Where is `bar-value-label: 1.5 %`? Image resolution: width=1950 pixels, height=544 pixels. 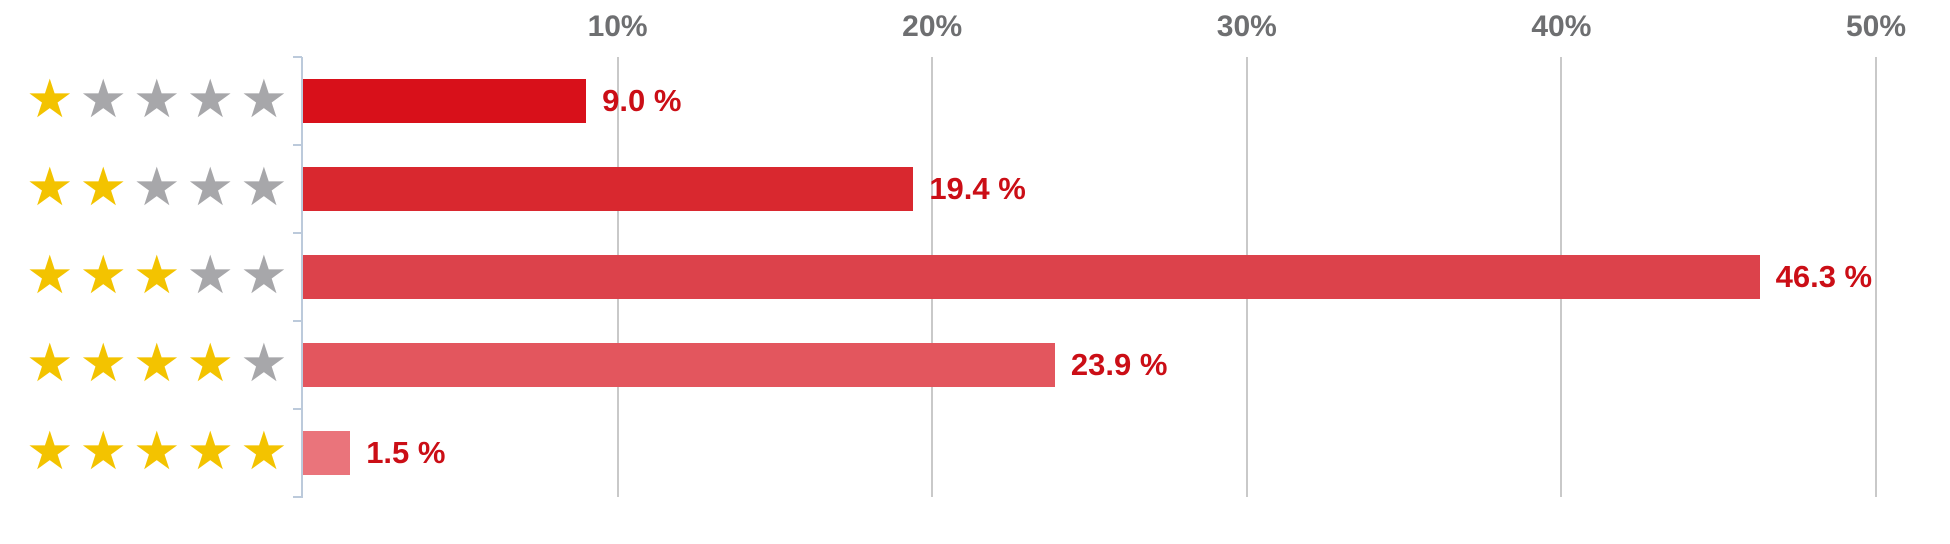
bar-value-label: 1.5 % is located at coordinates (406, 452).